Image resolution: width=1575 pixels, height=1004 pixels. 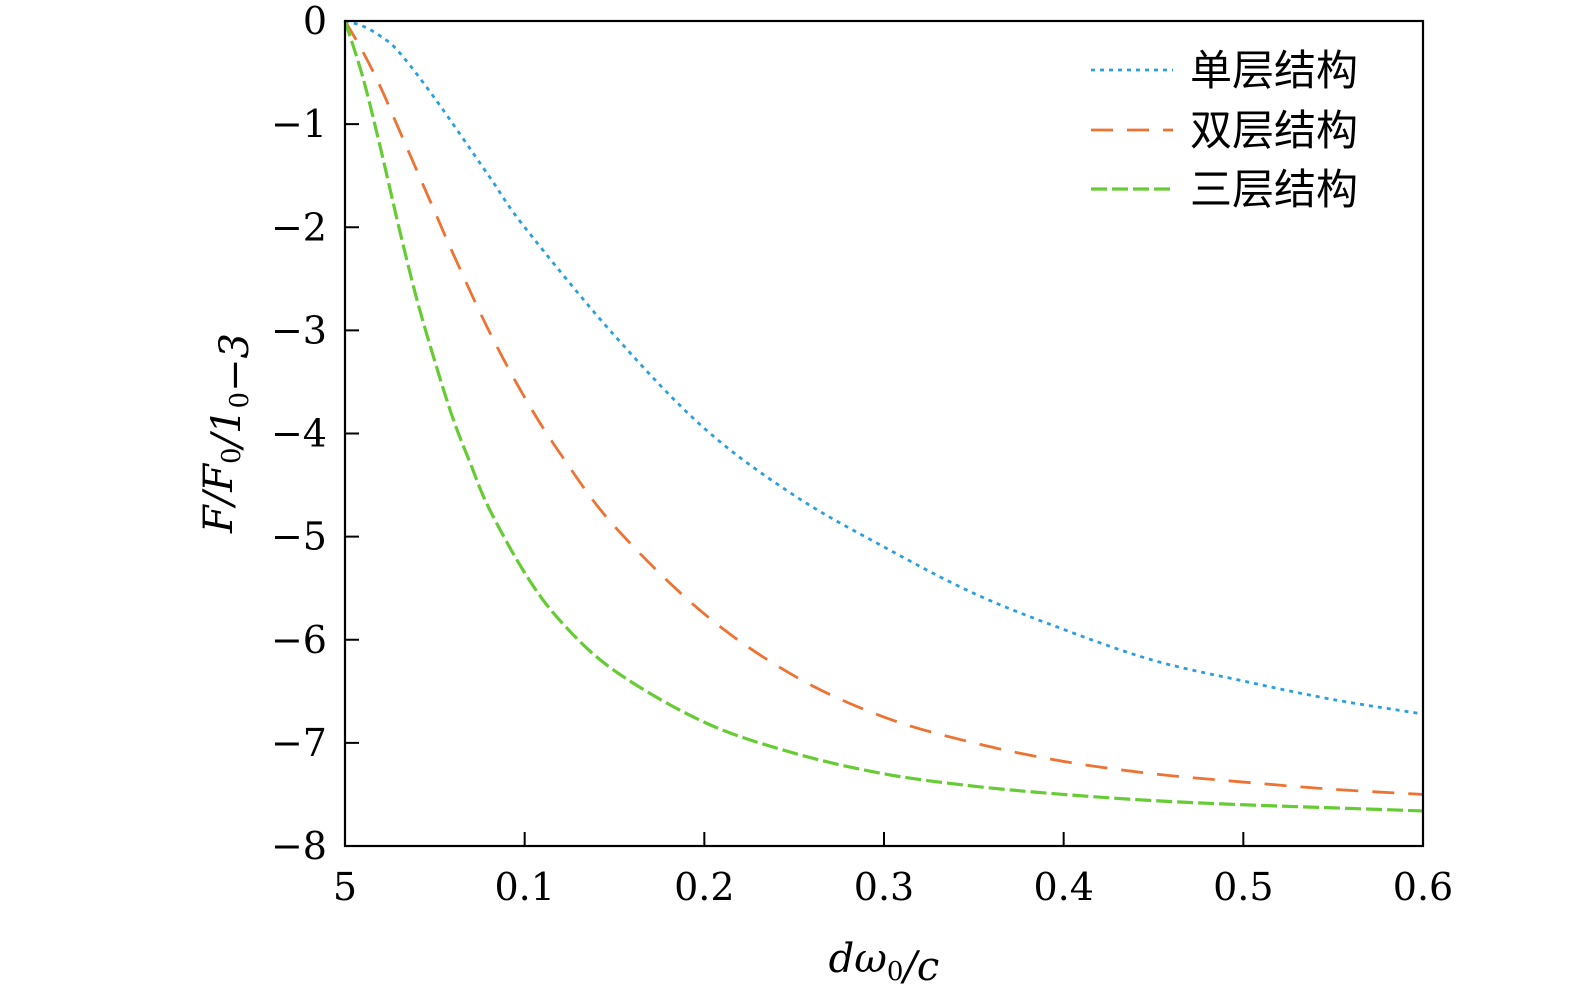 What do you see at coordinates (1274, 189) in the screenshot?
I see `legend-label: 三层结构` at bounding box center [1274, 189].